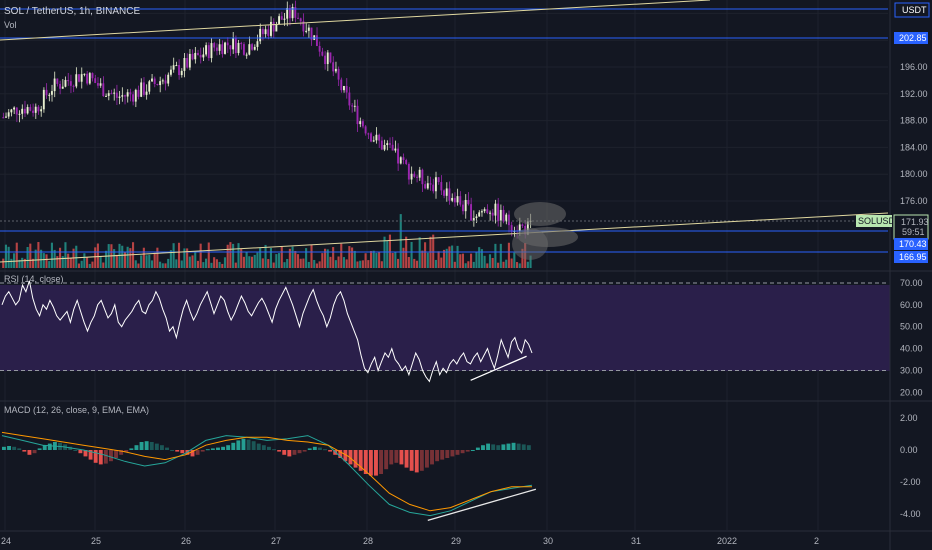 Image resolution: width=932 pixels, height=550 pixels. Describe the element at coordinates (498, 368) in the screenshot. I see `rsi-trendline` at that location.